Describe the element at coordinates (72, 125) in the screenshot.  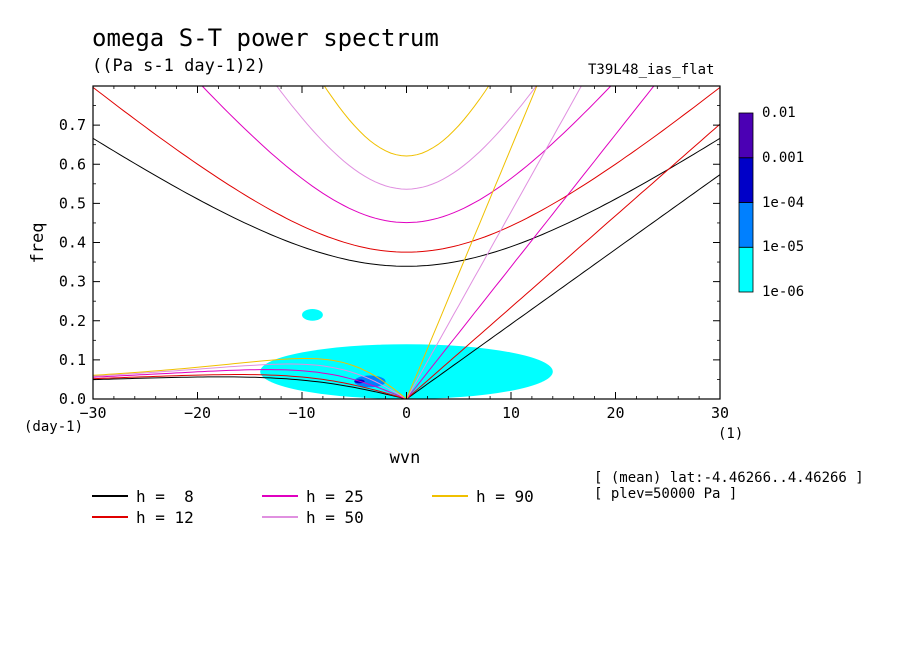
I see `y-tick-label: 0.7` at that location.